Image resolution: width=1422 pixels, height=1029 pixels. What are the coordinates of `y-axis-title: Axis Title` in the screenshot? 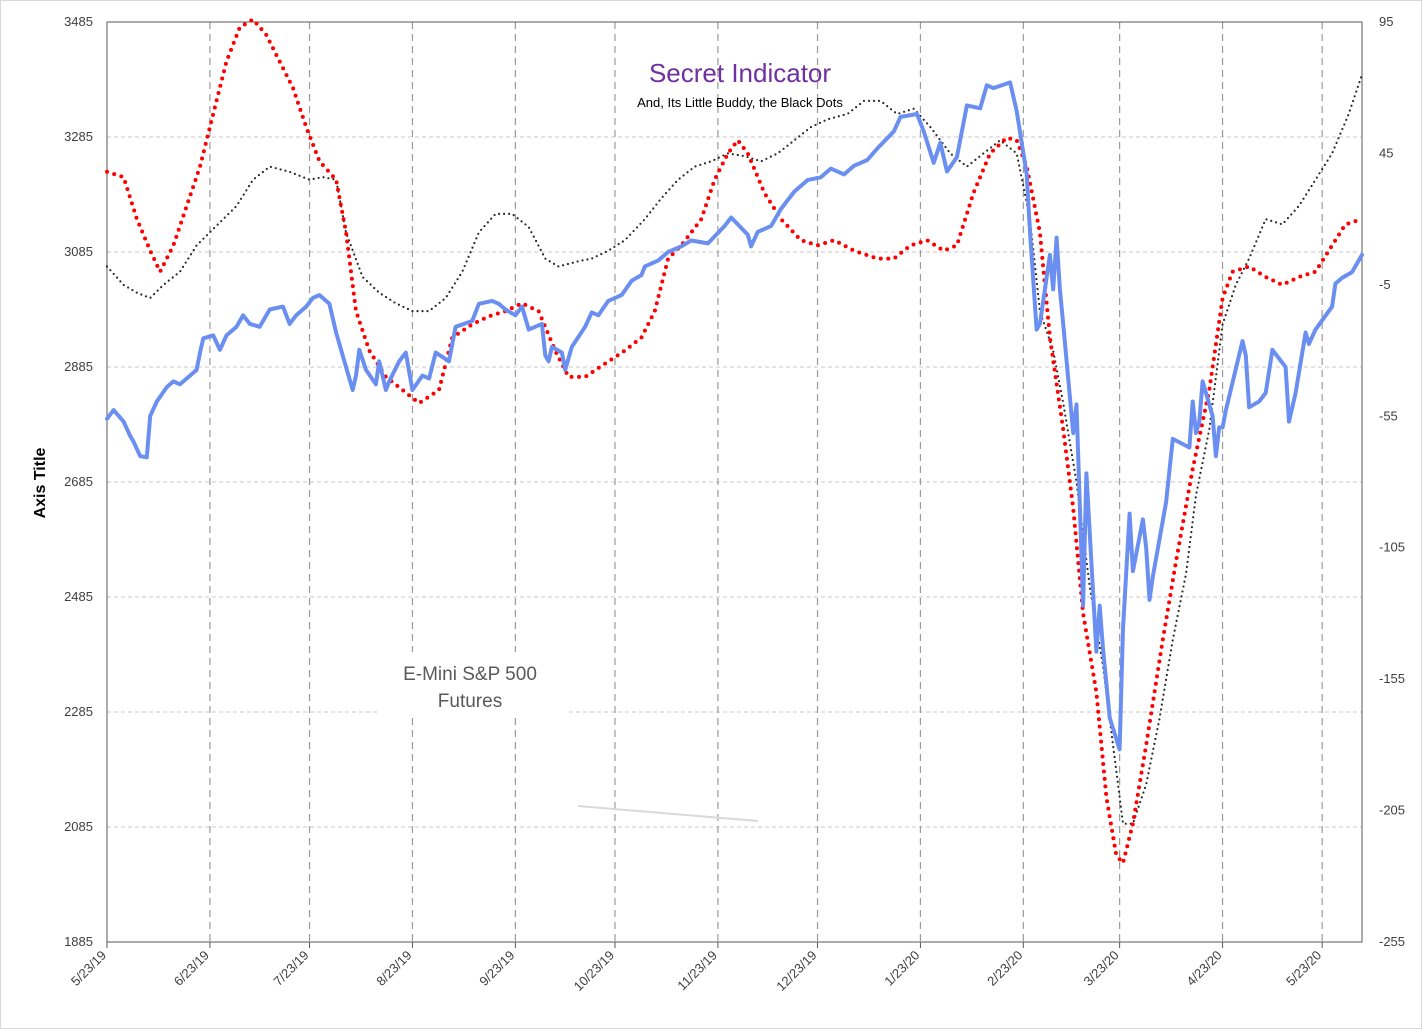 It's located at (40, 482).